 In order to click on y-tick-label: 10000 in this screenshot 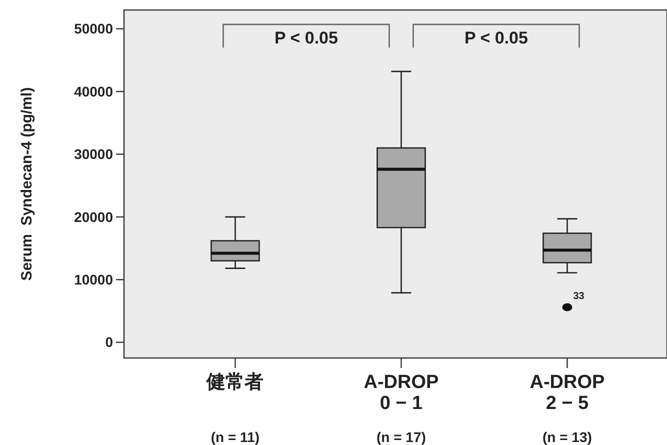, I will do `click(94, 280)`.